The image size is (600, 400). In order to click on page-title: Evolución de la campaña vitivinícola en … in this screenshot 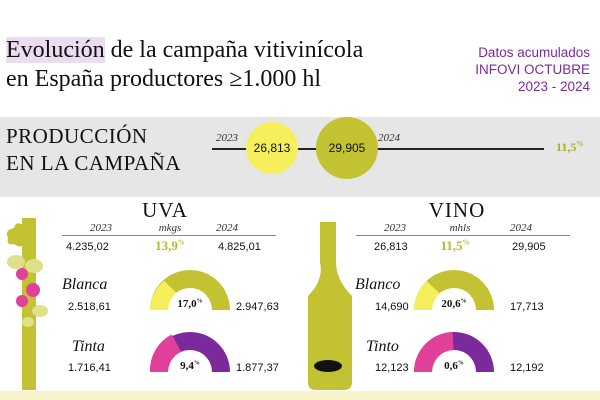, I will do `click(226, 65)`.